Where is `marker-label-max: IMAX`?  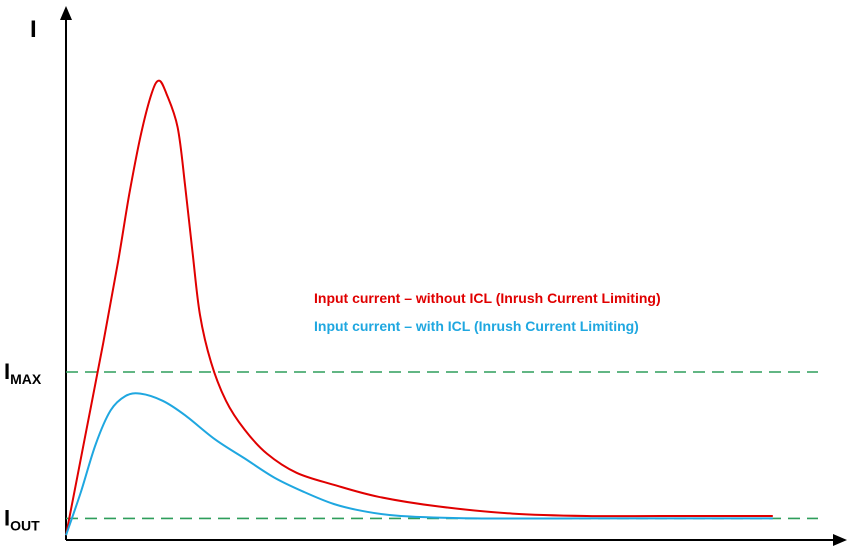 marker-label-max: IMAX is located at coordinates (23, 373).